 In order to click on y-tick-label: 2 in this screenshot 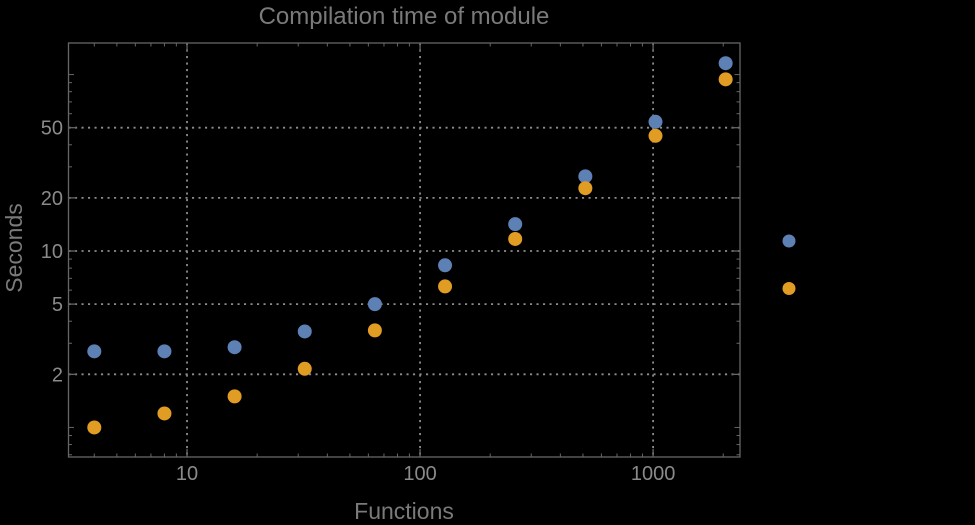, I will do `click(57, 375)`.